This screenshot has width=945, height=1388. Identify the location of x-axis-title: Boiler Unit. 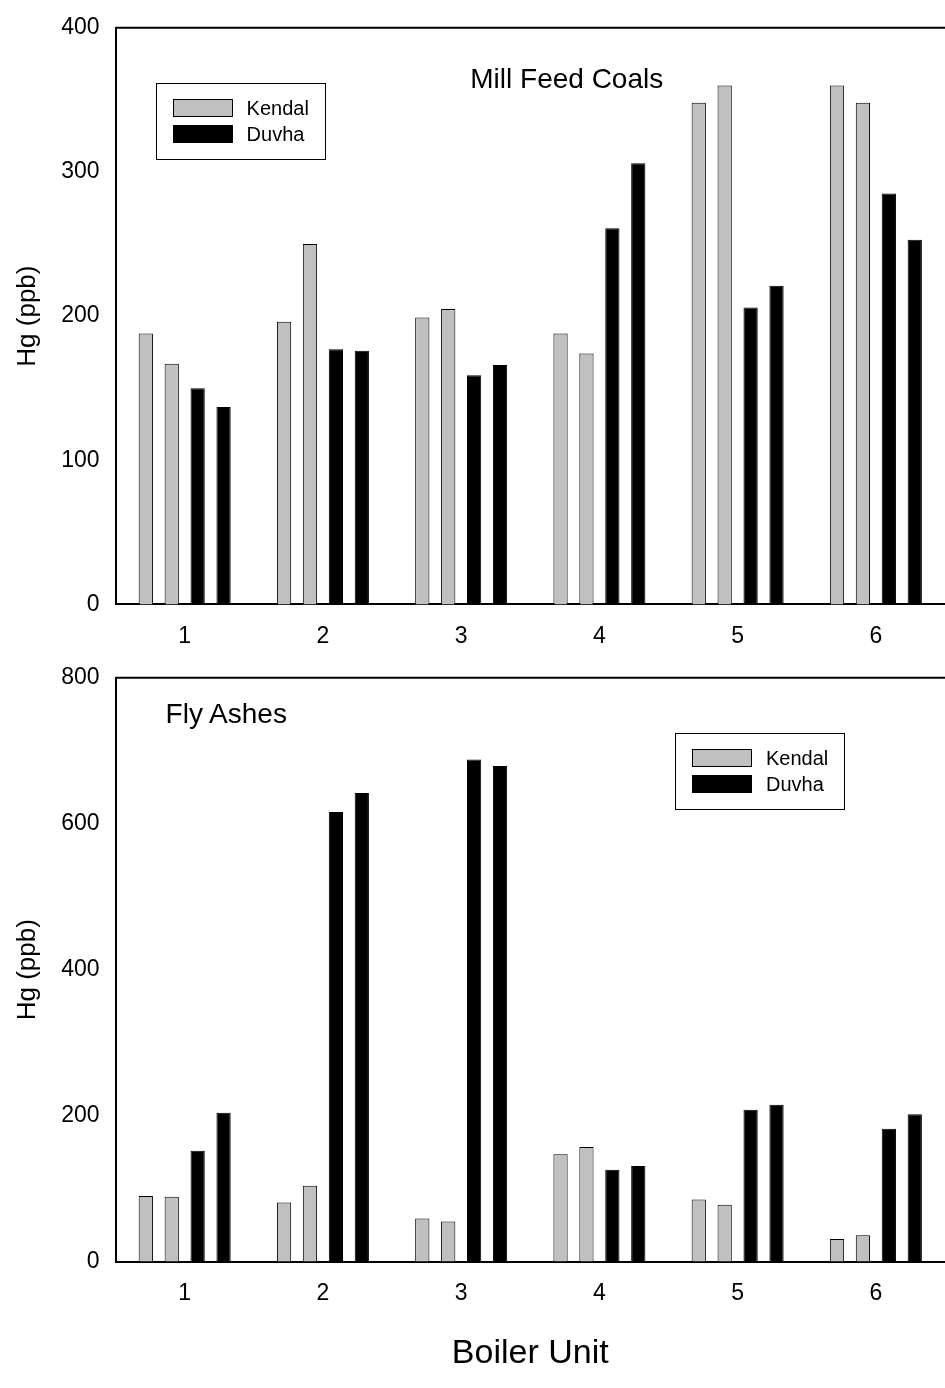
(530, 1350).